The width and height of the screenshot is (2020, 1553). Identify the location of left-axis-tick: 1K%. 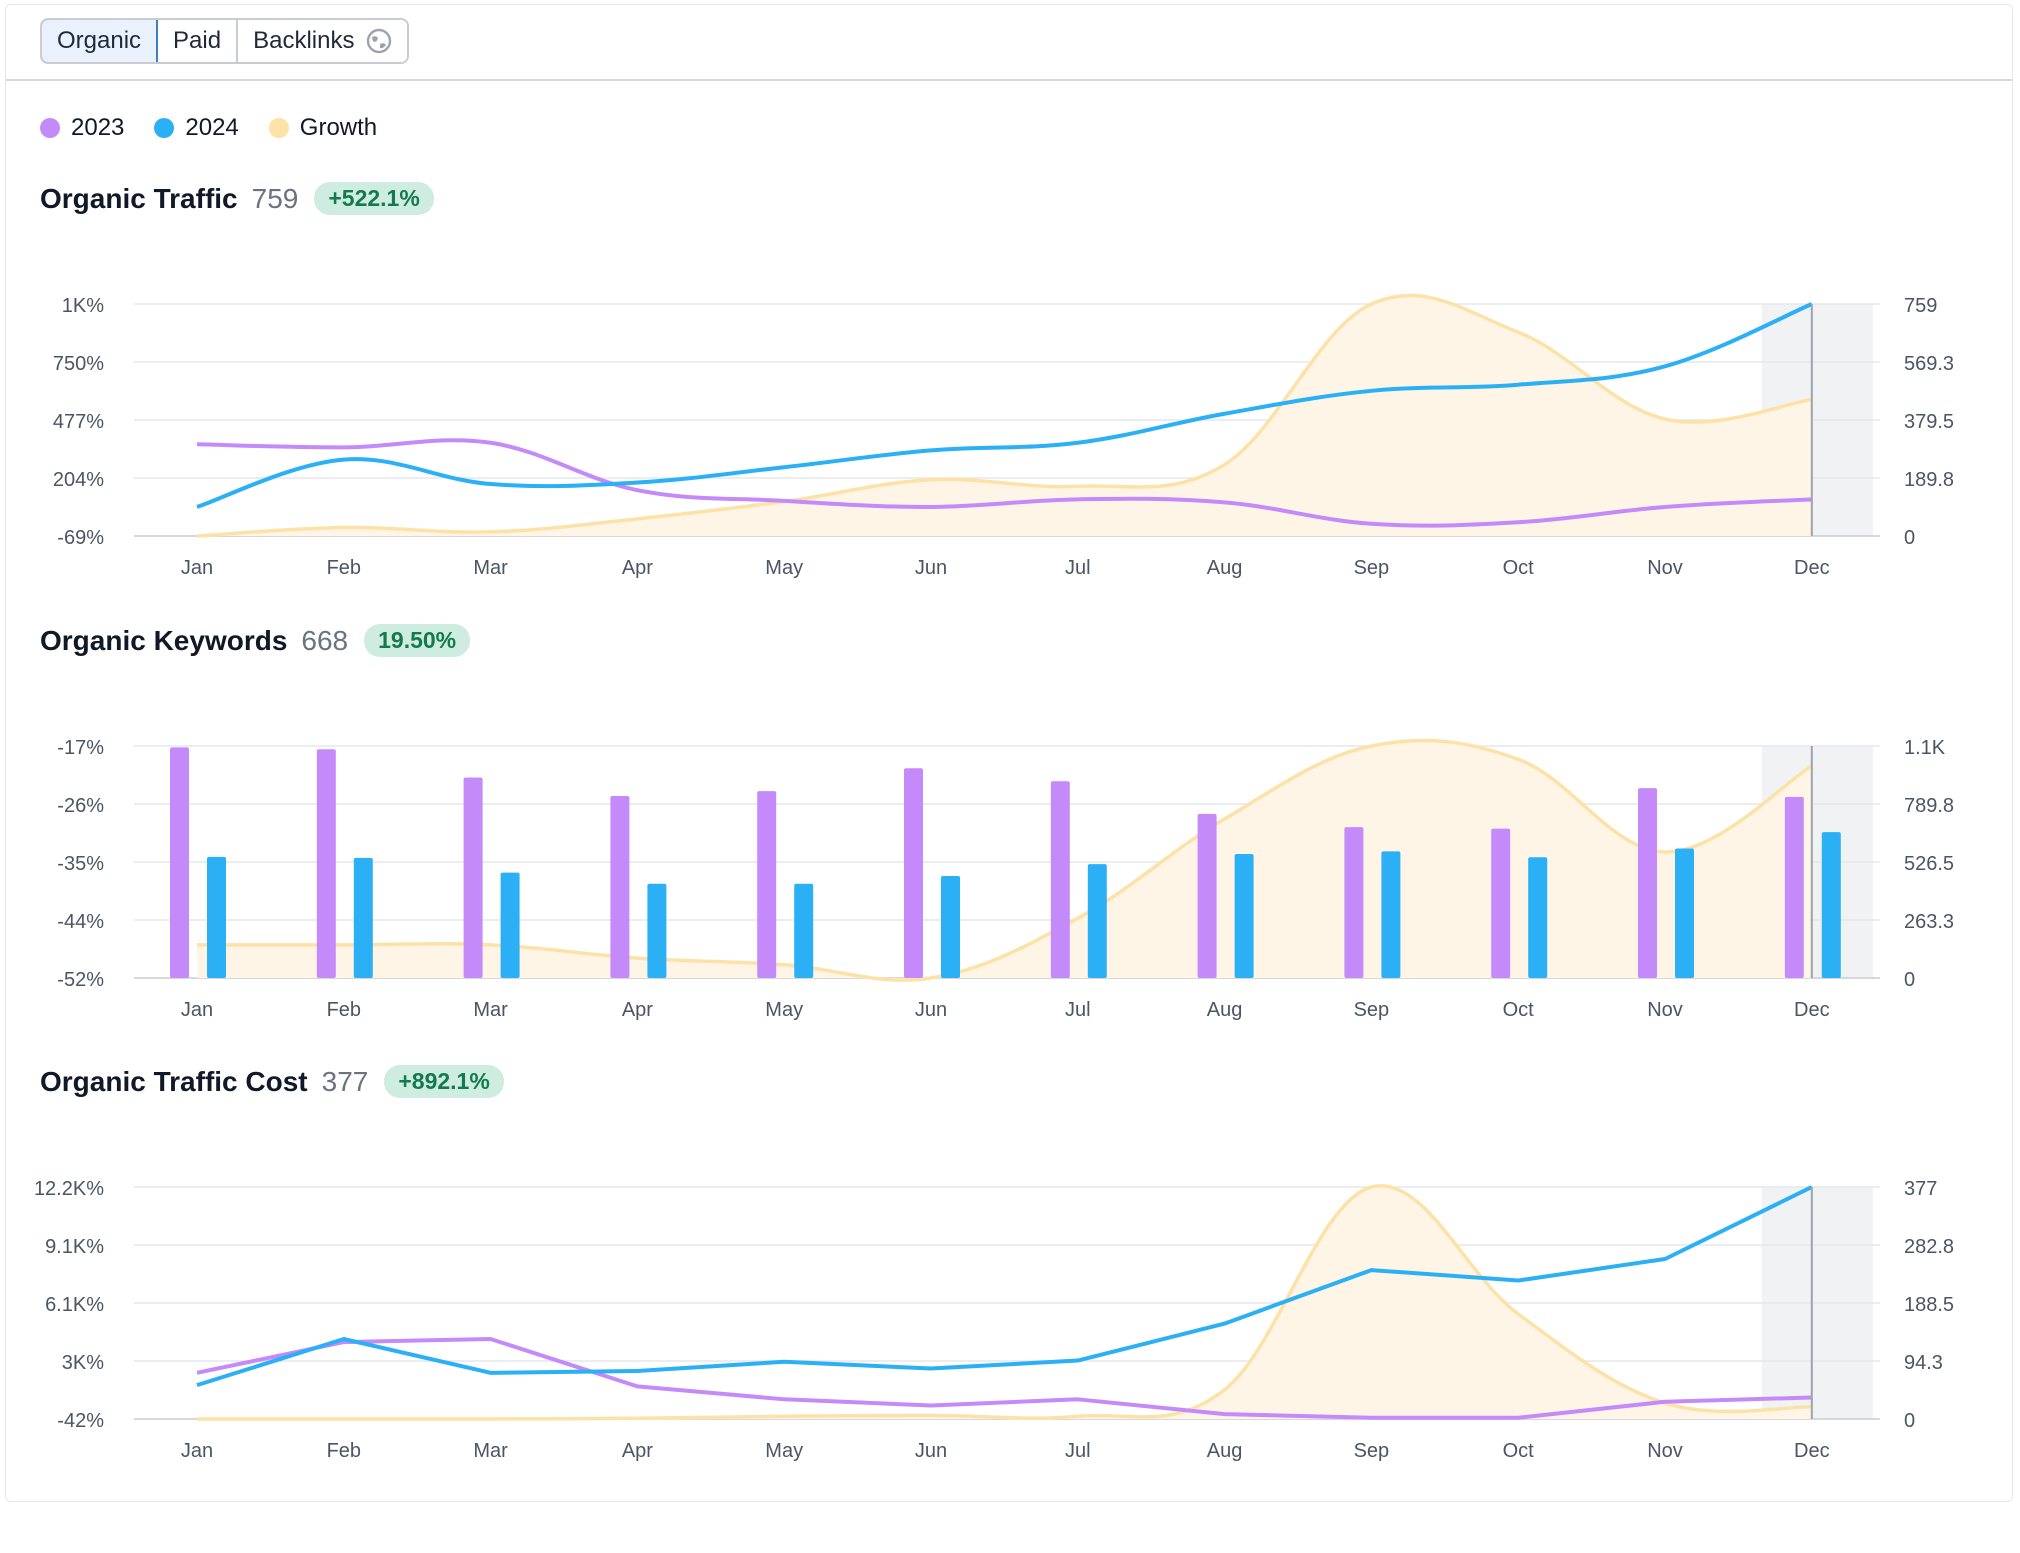
(83, 306).